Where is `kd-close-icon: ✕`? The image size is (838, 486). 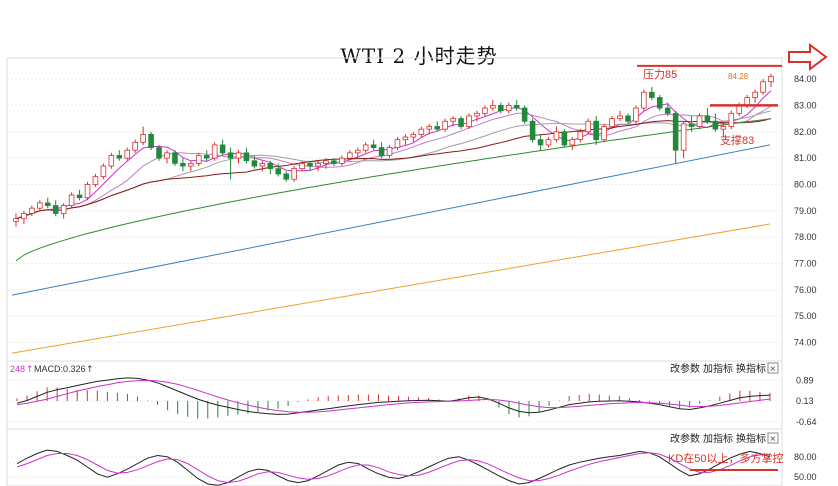
kd-close-icon: ✕ is located at coordinates (773, 439).